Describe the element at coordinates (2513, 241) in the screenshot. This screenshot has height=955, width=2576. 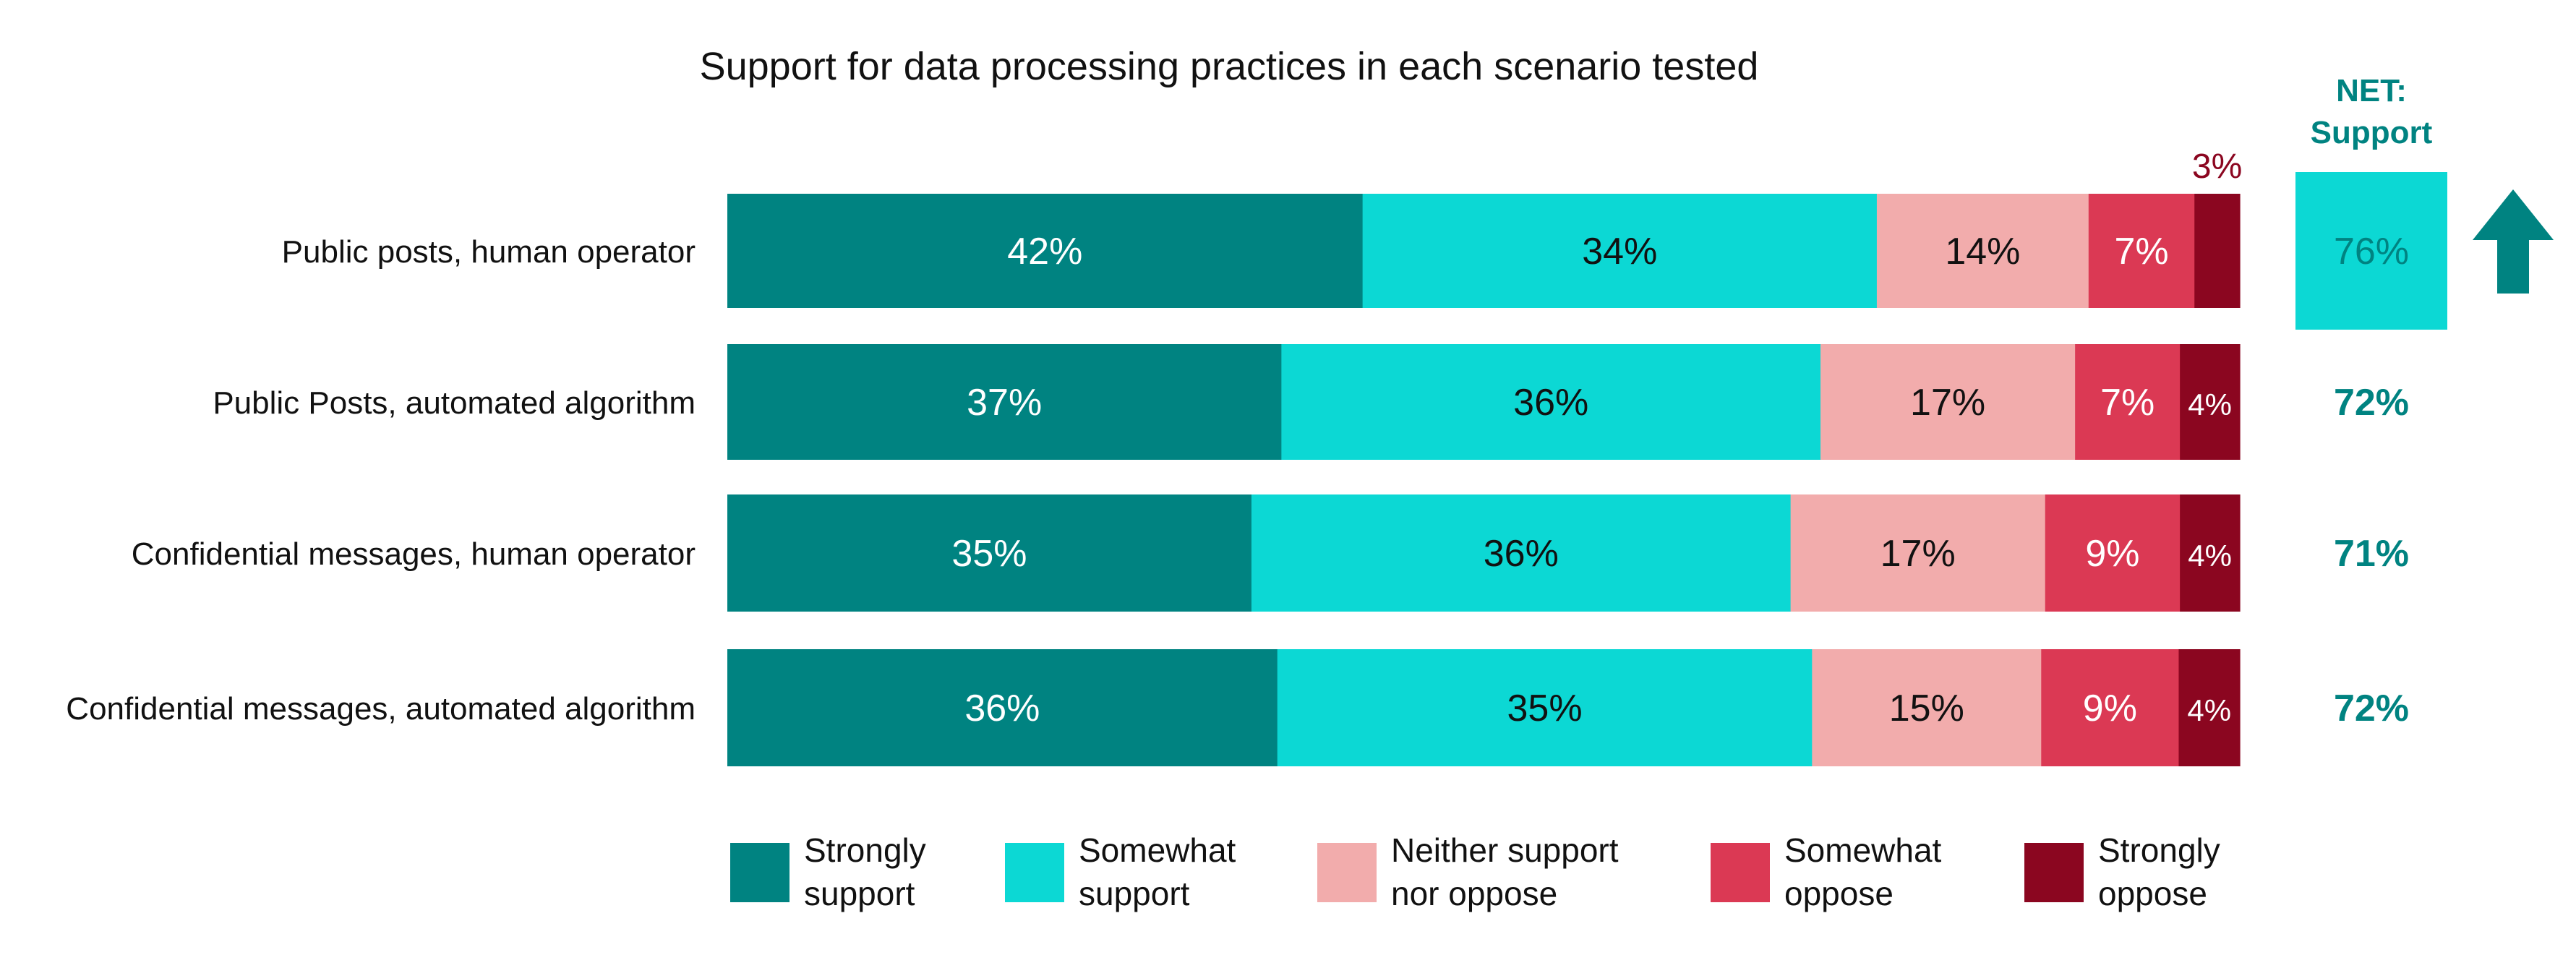
I see `up-arrow-icon` at that location.